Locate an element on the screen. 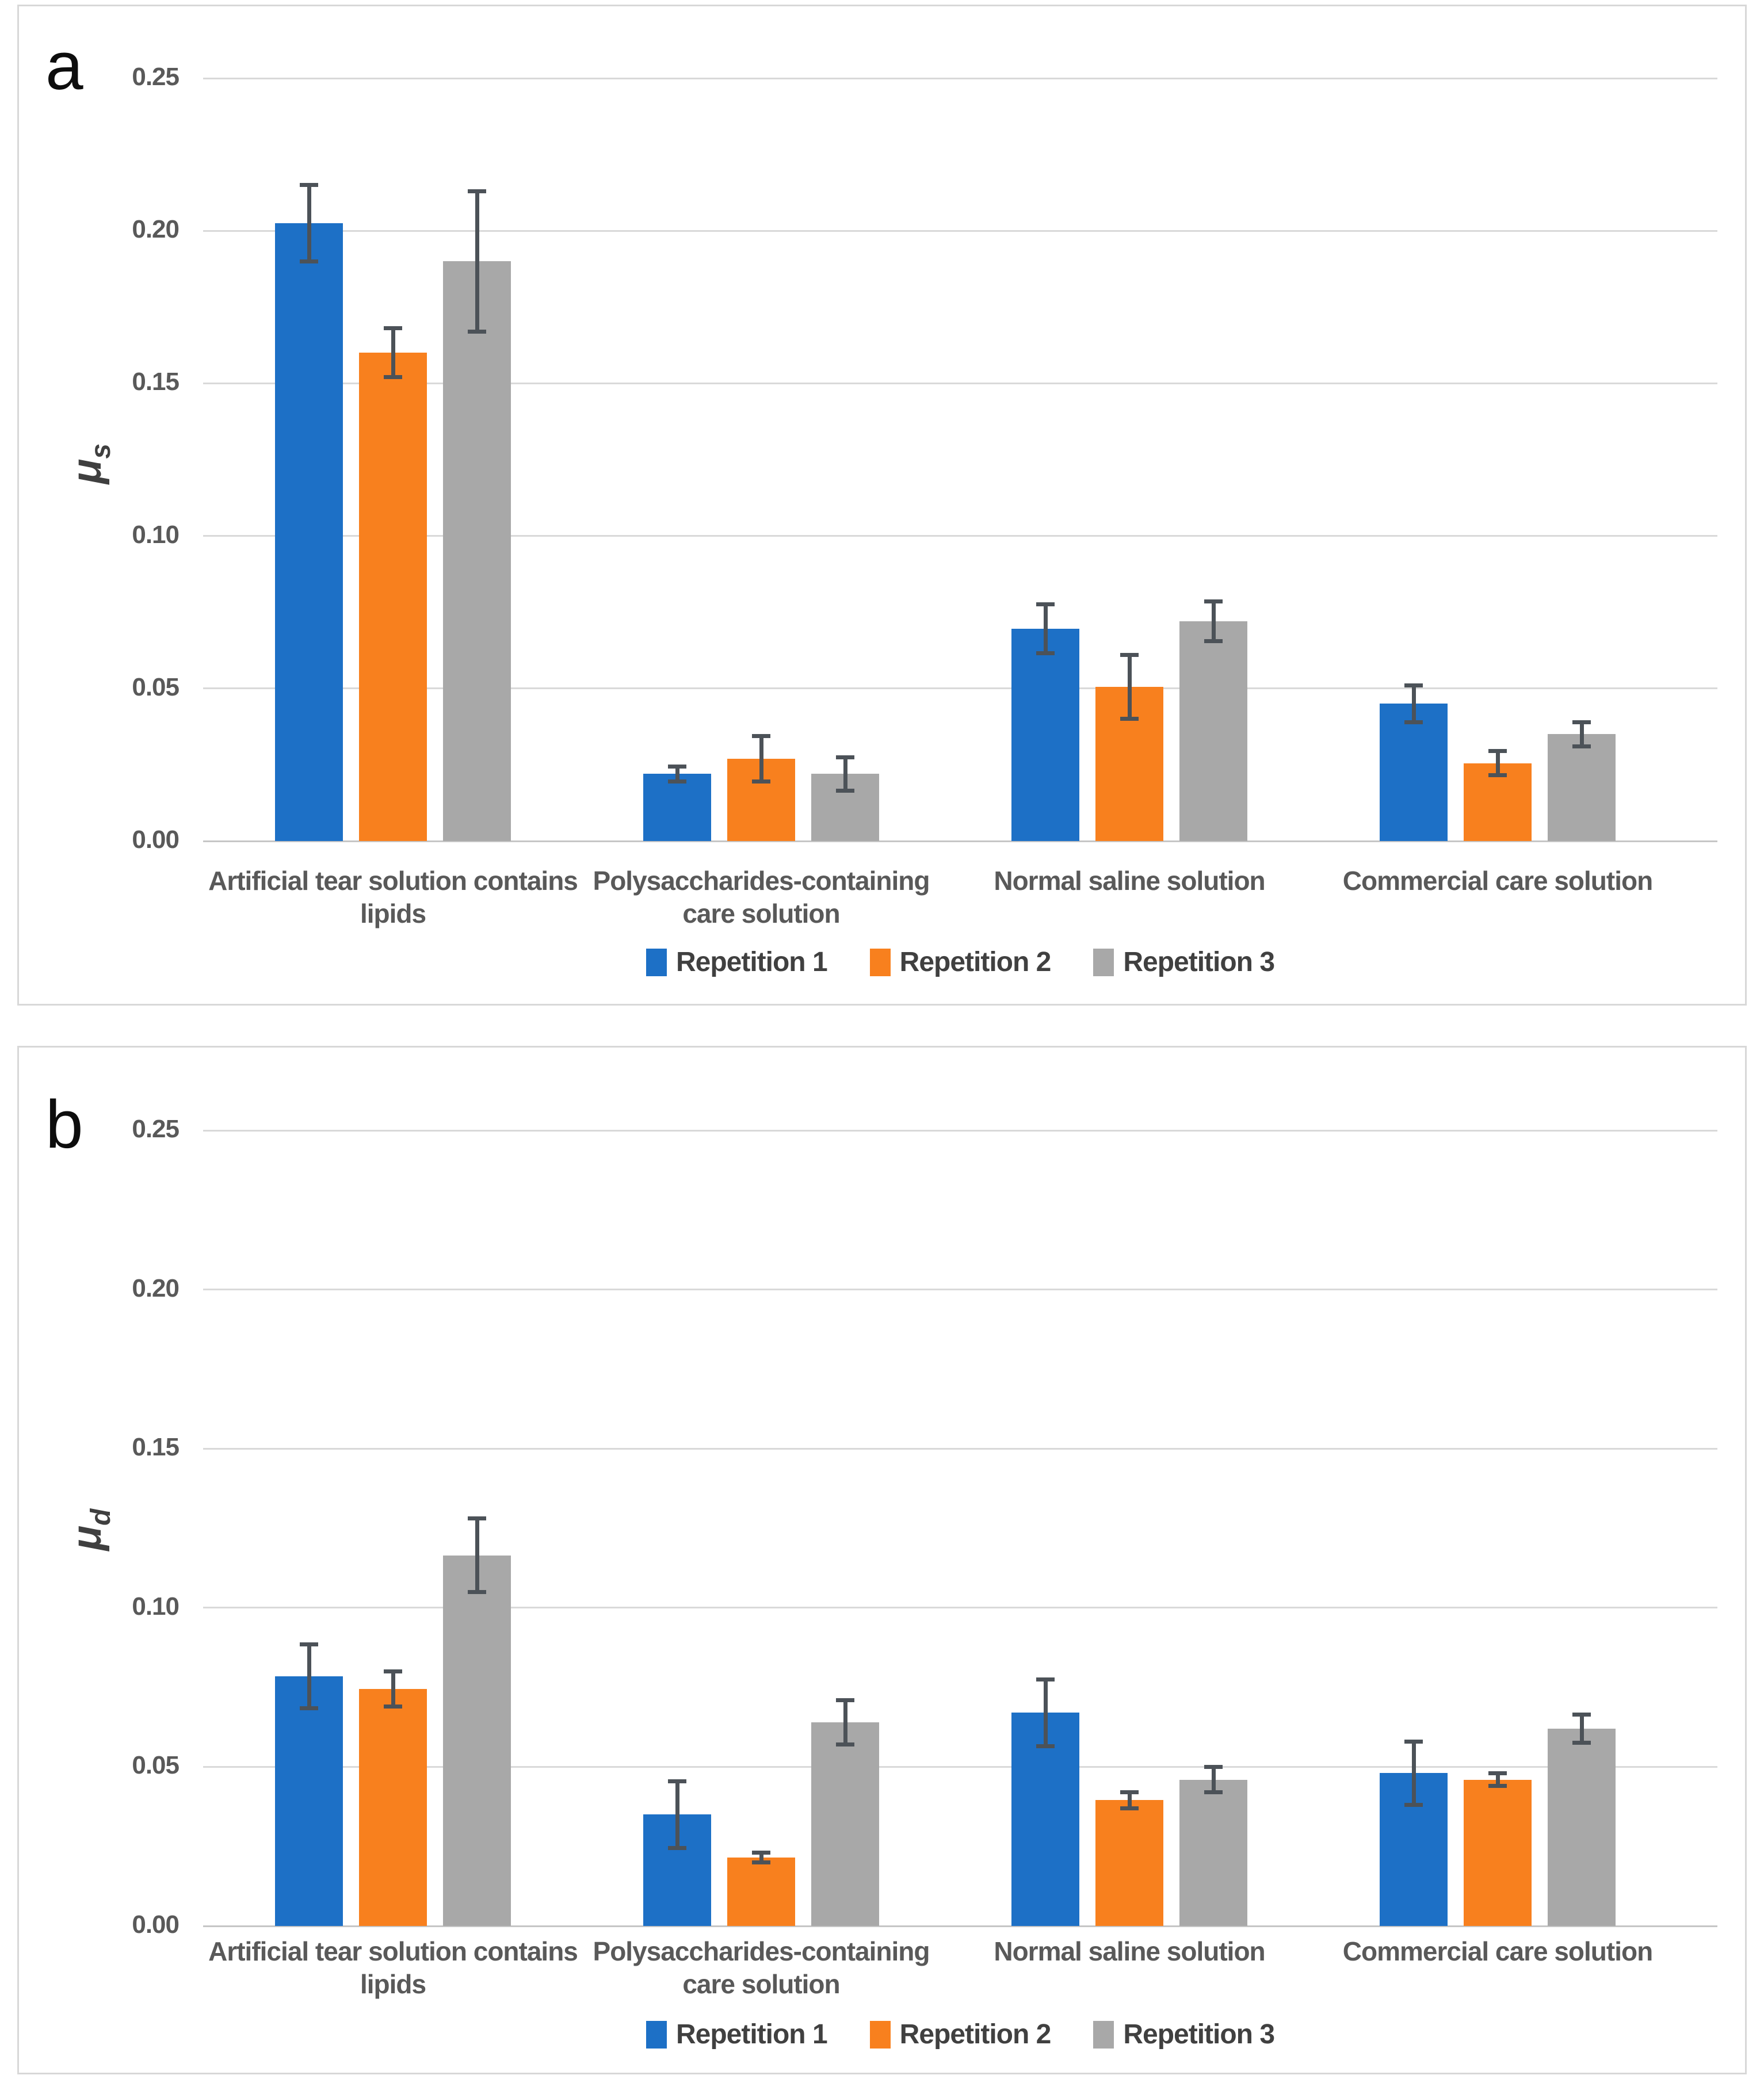 The image size is (1764, 2079). legend-item-repetition-3: Repetition 3 is located at coordinates (1184, 962).